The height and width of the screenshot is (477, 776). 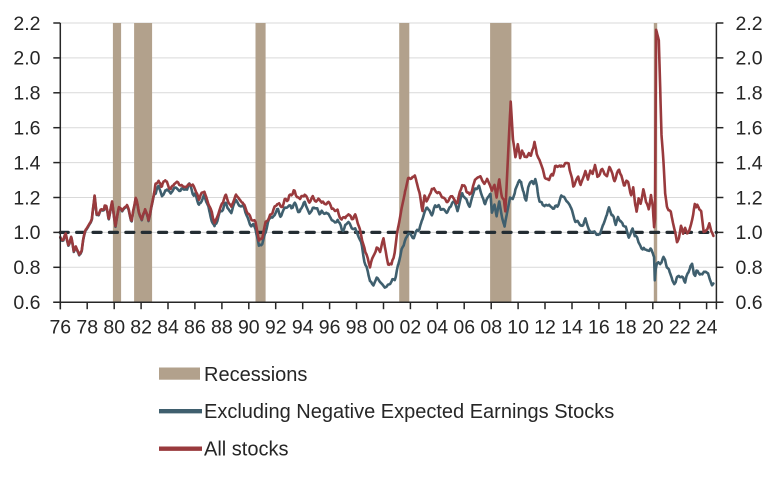 I want to click on svg-text: 10, so click(x=518, y=327).